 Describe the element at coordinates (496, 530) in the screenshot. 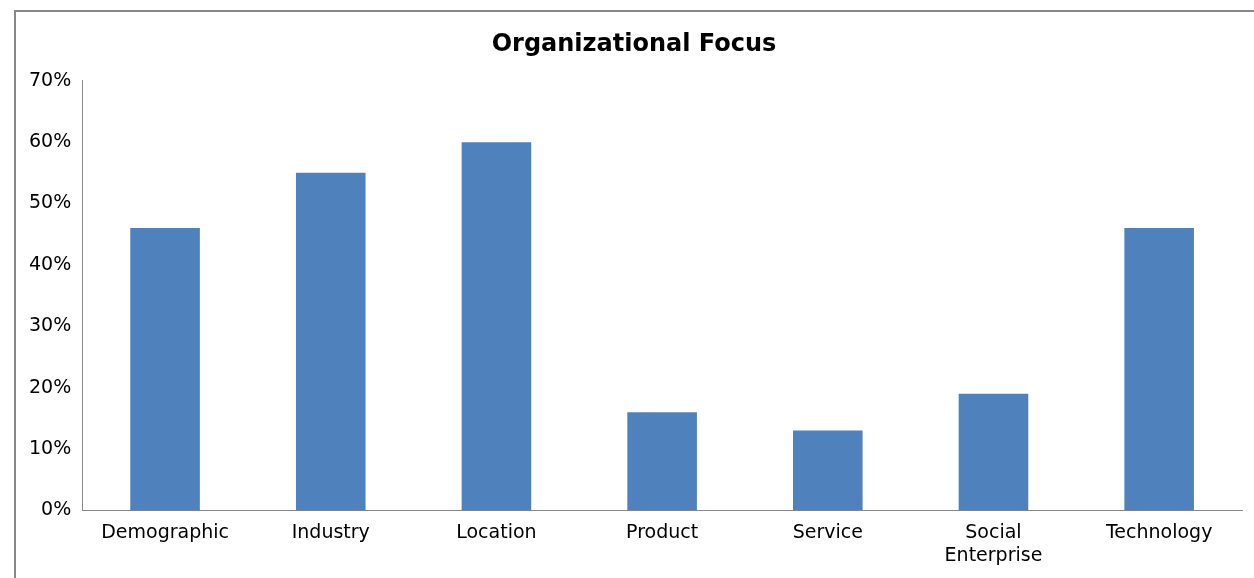

I see `x-tick-label: Location` at that location.